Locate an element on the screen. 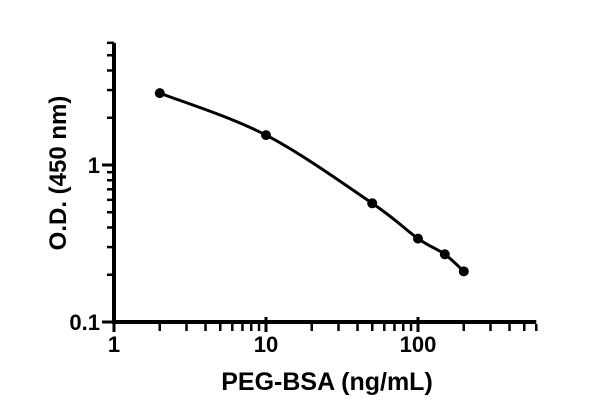 This screenshot has height=409, width=600. y-axis-tick-label: 1 is located at coordinates (94, 165).